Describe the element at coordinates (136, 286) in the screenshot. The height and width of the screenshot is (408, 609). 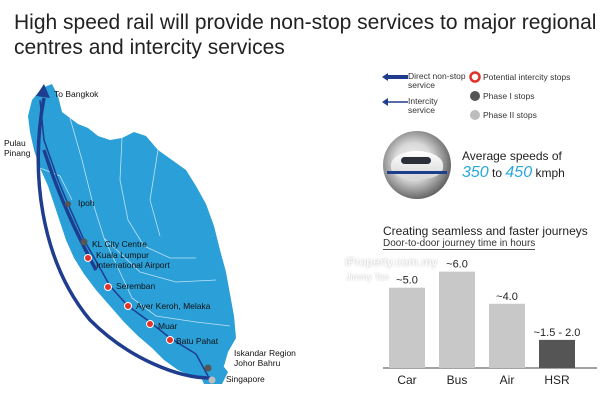
I see `label-seremban: Seremban` at that location.